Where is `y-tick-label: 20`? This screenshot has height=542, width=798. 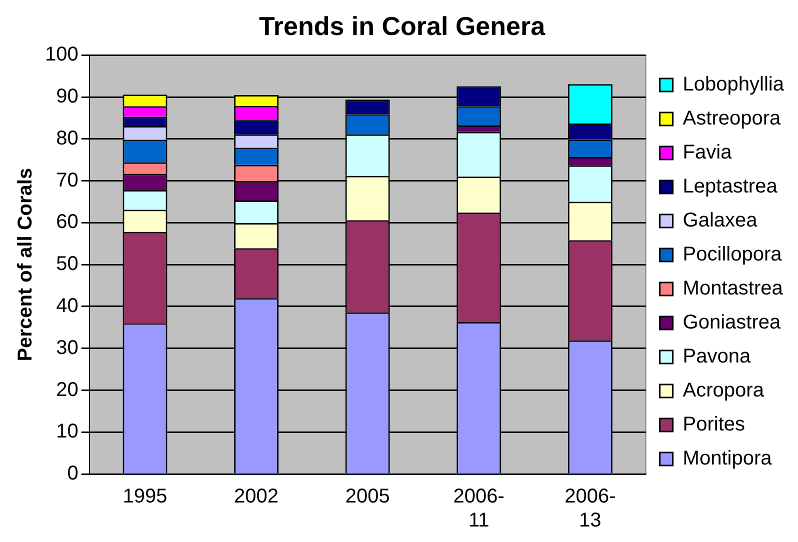 y-tick-label: 20 is located at coordinates (67, 389).